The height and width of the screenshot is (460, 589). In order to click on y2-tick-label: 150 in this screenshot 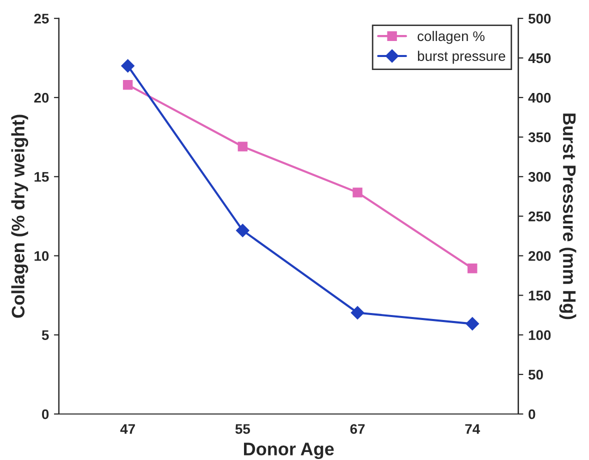, I will do `click(539, 295)`.